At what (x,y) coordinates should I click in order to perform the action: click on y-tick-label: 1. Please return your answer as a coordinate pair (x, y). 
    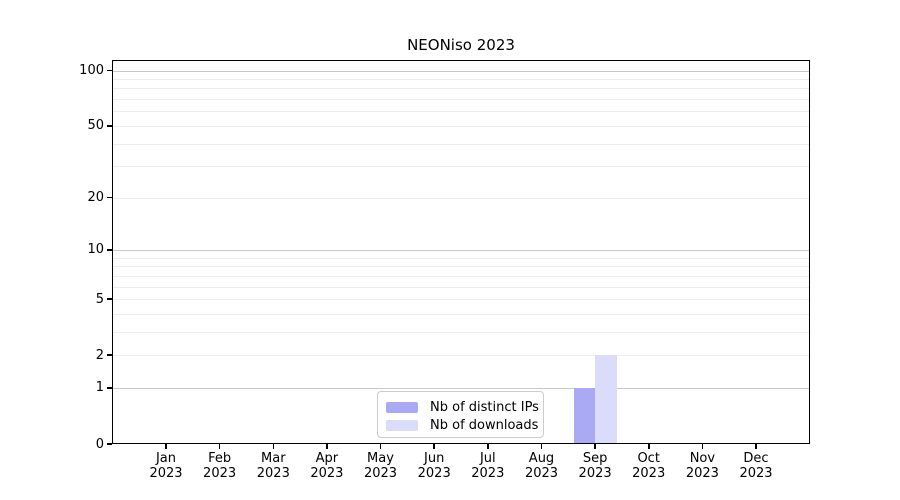
    Looking at the image, I should click on (99, 388).